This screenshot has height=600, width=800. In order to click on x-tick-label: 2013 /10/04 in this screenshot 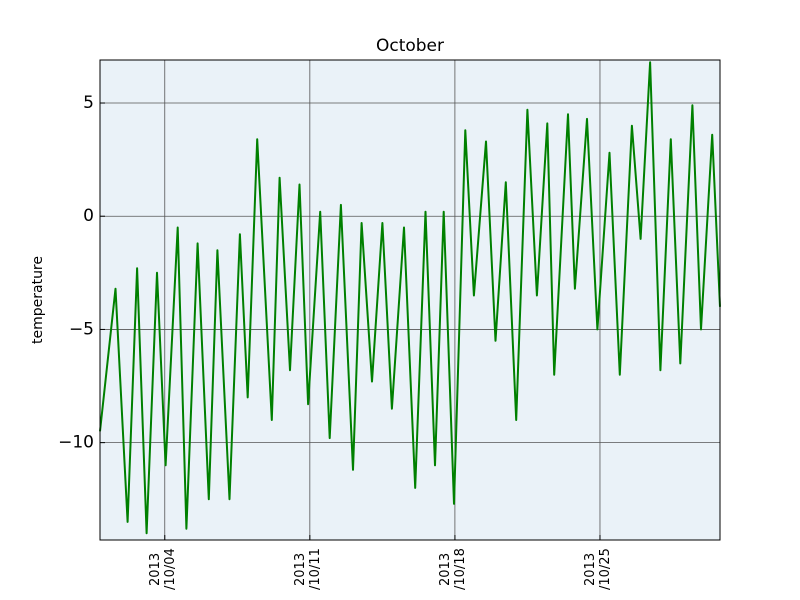, I will do `click(162, 569)`.